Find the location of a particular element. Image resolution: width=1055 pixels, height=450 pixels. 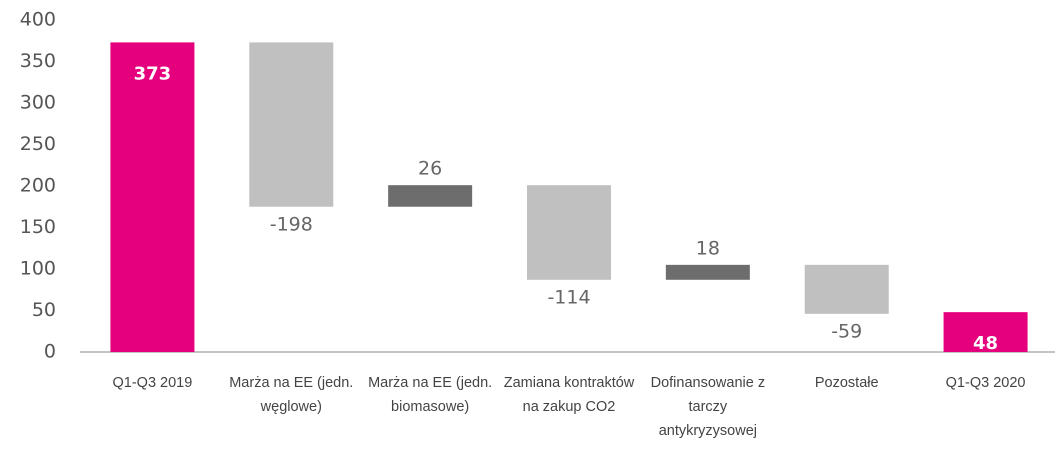

value-label: -59 is located at coordinates (846, 331).